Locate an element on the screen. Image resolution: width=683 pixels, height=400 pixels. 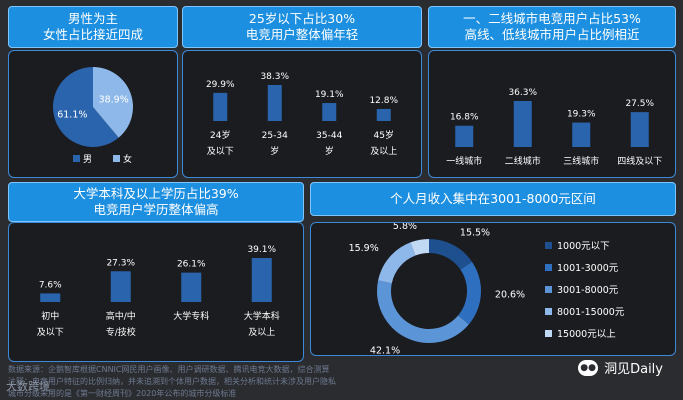
legend-label: 15000元以上 is located at coordinates (586, 334).